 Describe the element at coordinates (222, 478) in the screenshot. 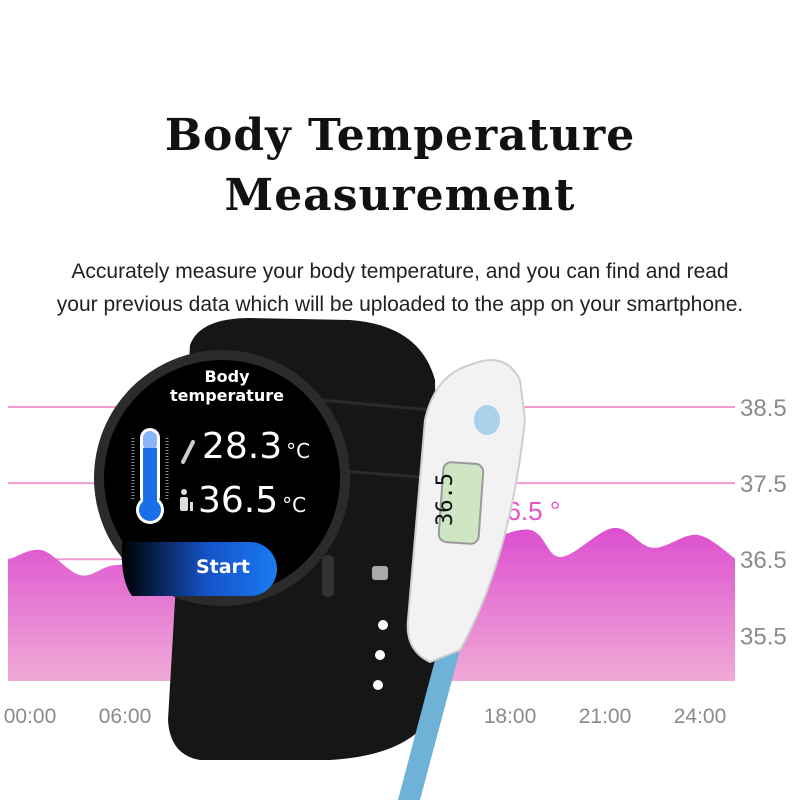

I see `watch-screen` at that location.